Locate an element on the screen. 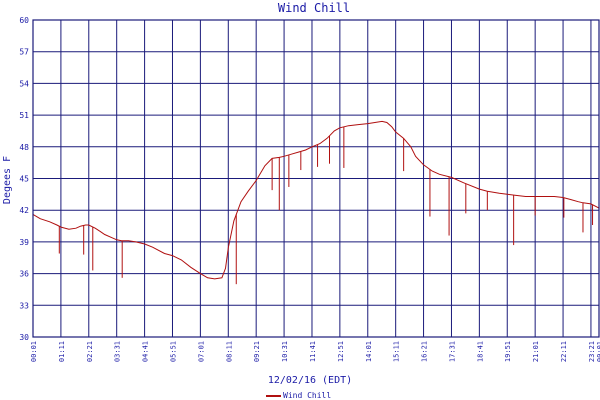 The height and width of the screenshot is (400, 600). x-tick-label: 04:41 is located at coordinates (146, 351).